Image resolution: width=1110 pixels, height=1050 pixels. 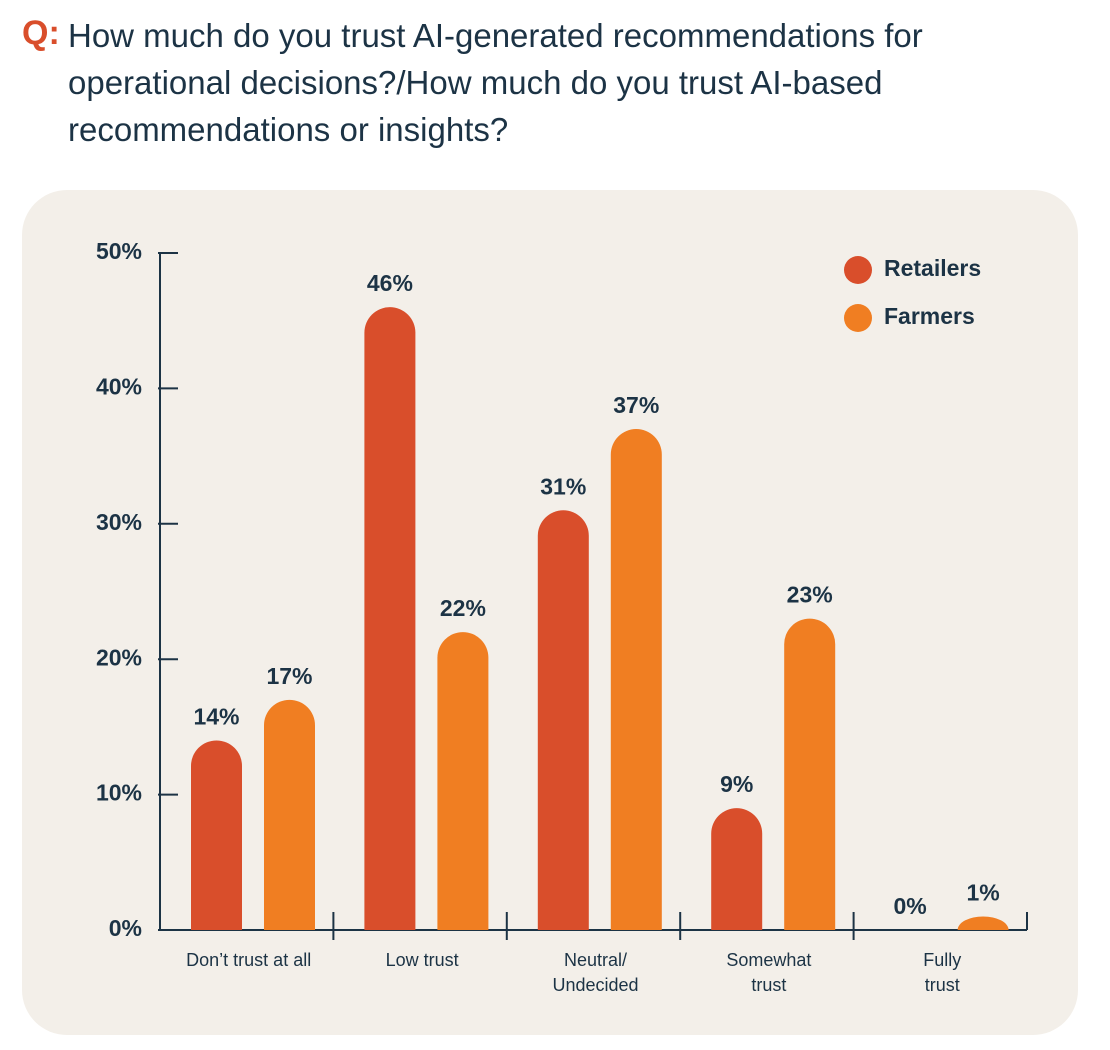 I want to click on x-tick-label: Somewhat trust, so click(x=769, y=972).